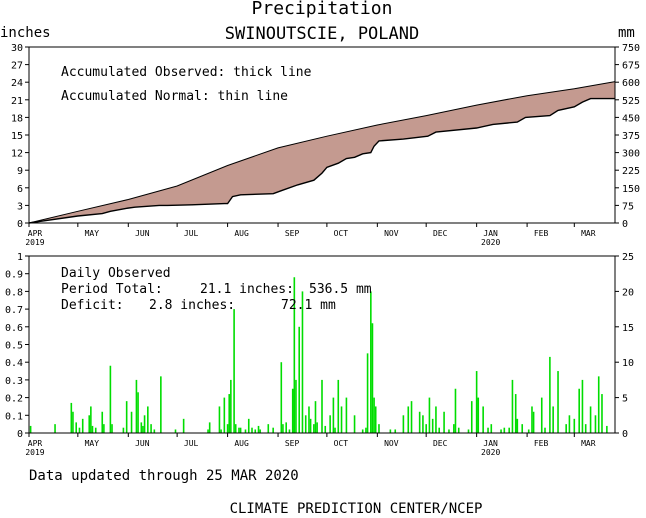  What do you see at coordinates (628, 206) in the screenshot?
I see `top-y2-tick-label: 75` at bounding box center [628, 206].